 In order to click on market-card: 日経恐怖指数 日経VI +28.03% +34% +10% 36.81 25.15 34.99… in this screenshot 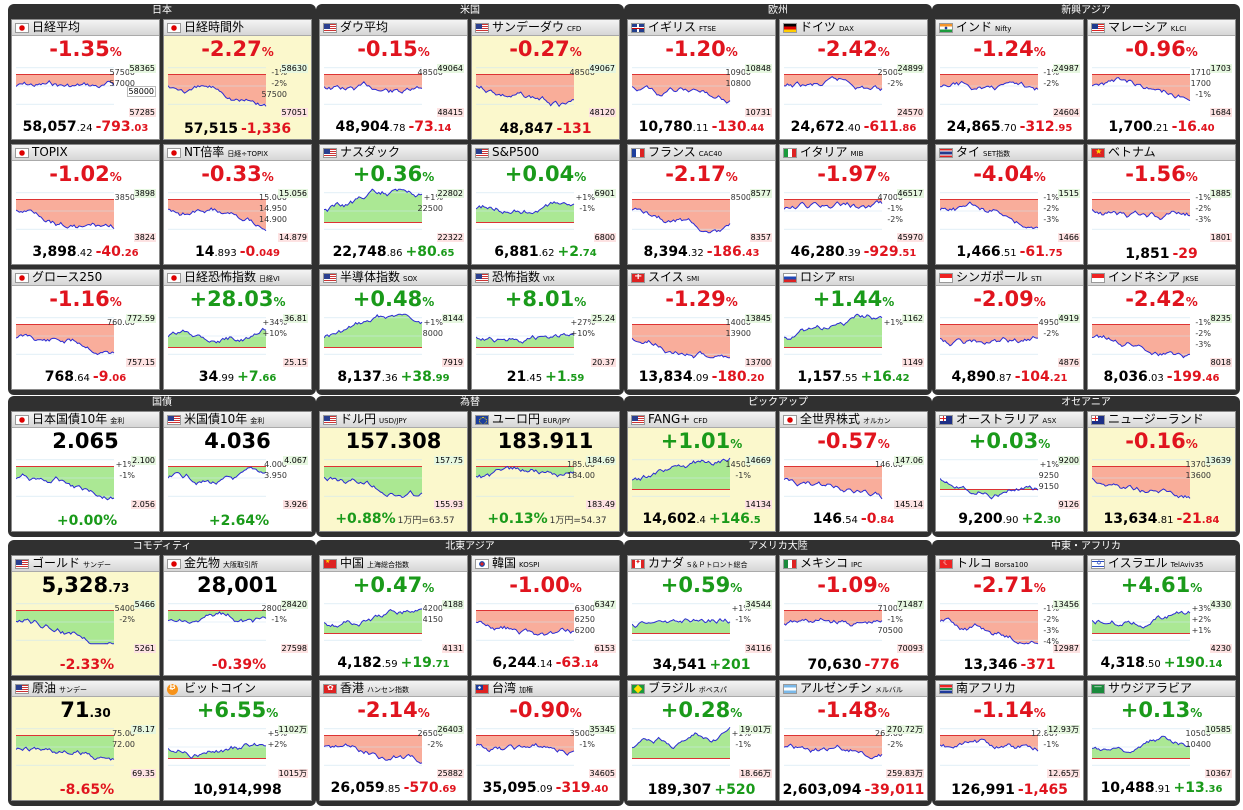, I will do `click(237, 329)`.